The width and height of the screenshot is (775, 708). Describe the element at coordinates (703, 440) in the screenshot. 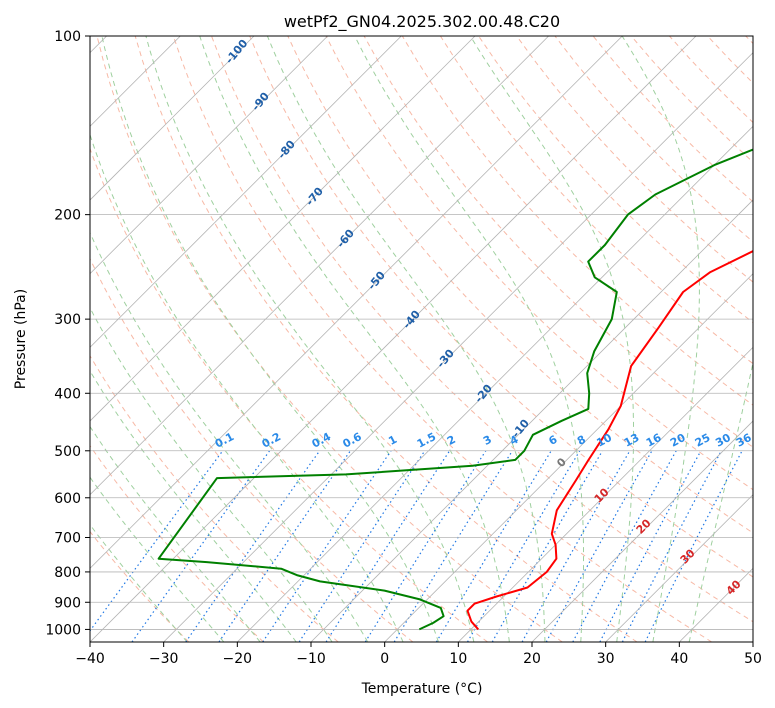

I see `mixing-ratio-label: 25` at that location.